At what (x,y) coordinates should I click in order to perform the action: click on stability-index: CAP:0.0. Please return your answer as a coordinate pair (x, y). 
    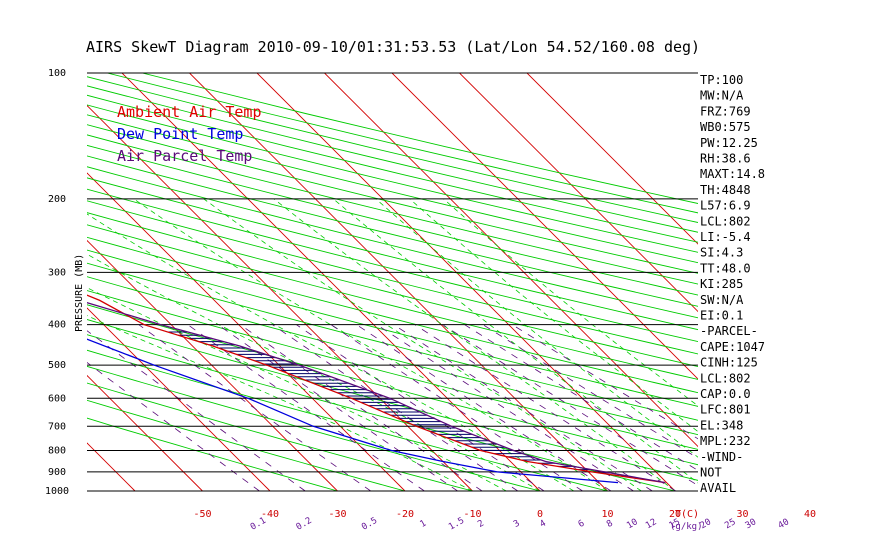
    Looking at the image, I should click on (725, 394).